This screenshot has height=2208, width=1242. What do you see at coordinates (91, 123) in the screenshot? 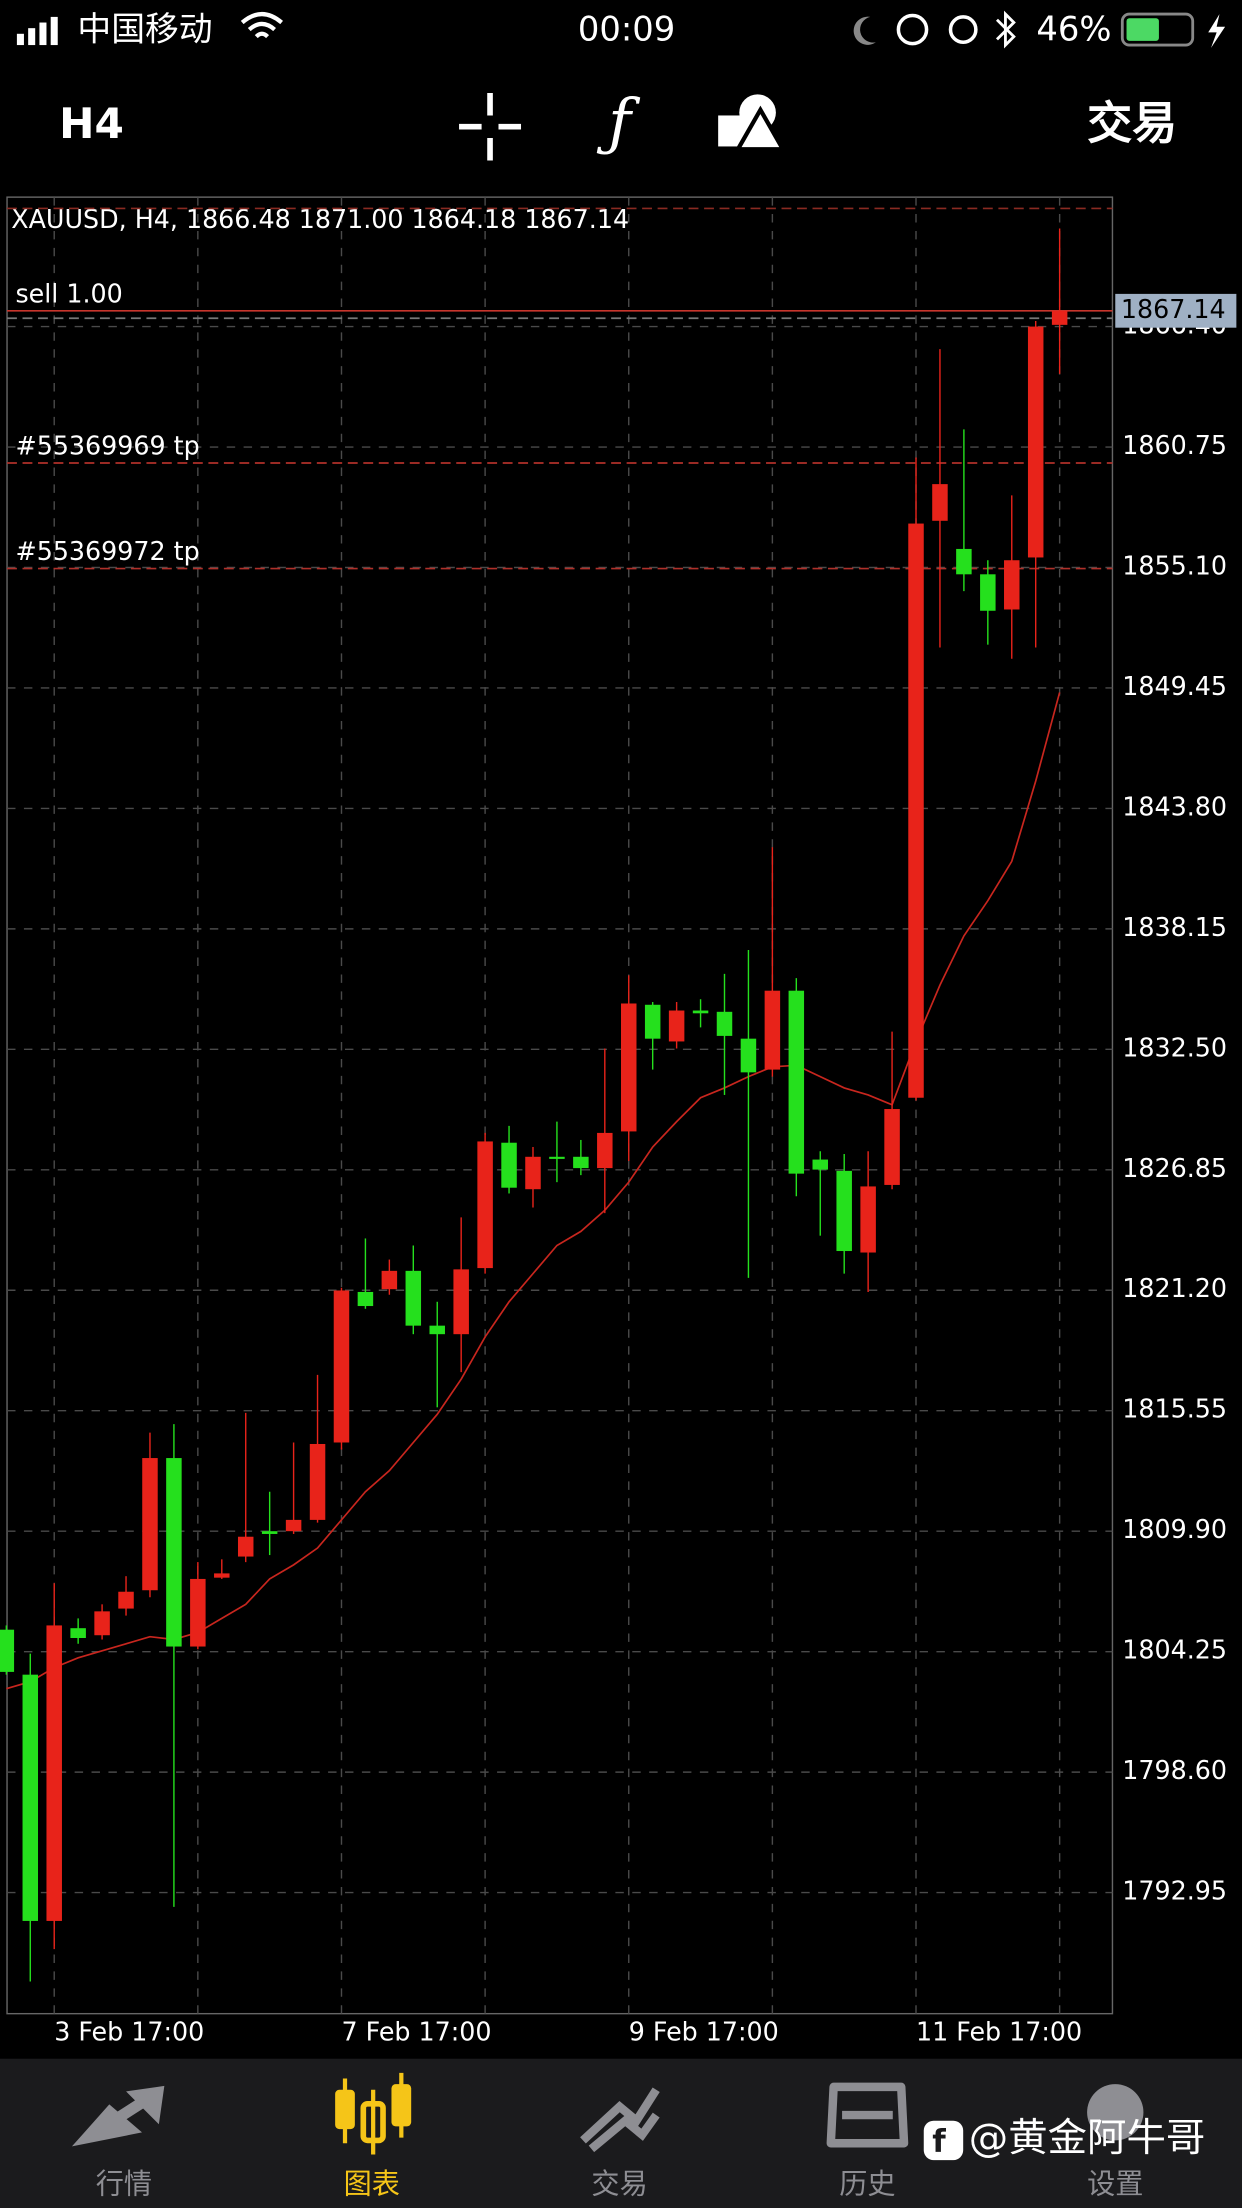
I see `timeframe-button: H4` at bounding box center [91, 123].